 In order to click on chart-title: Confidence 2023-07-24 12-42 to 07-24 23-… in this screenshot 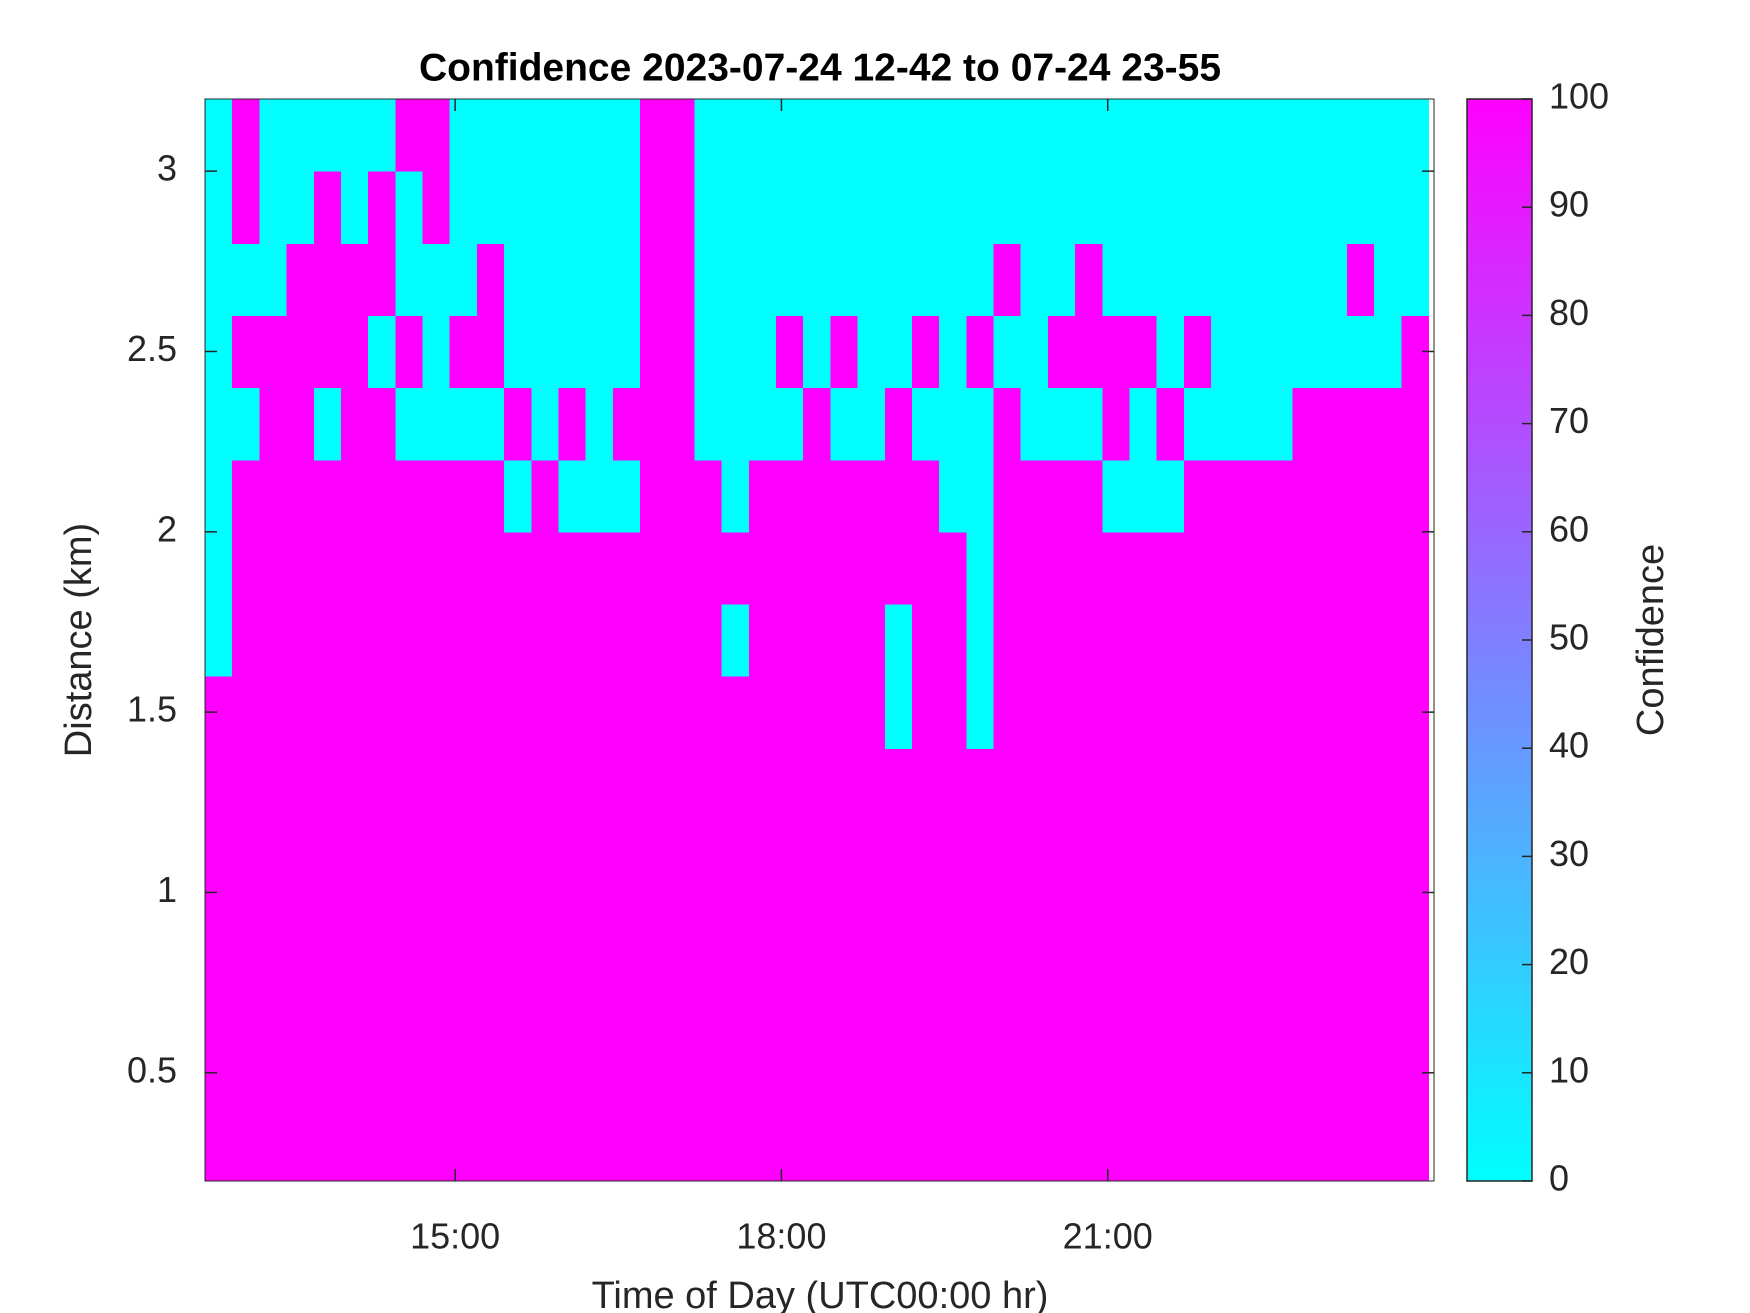, I will do `click(820, 67)`.